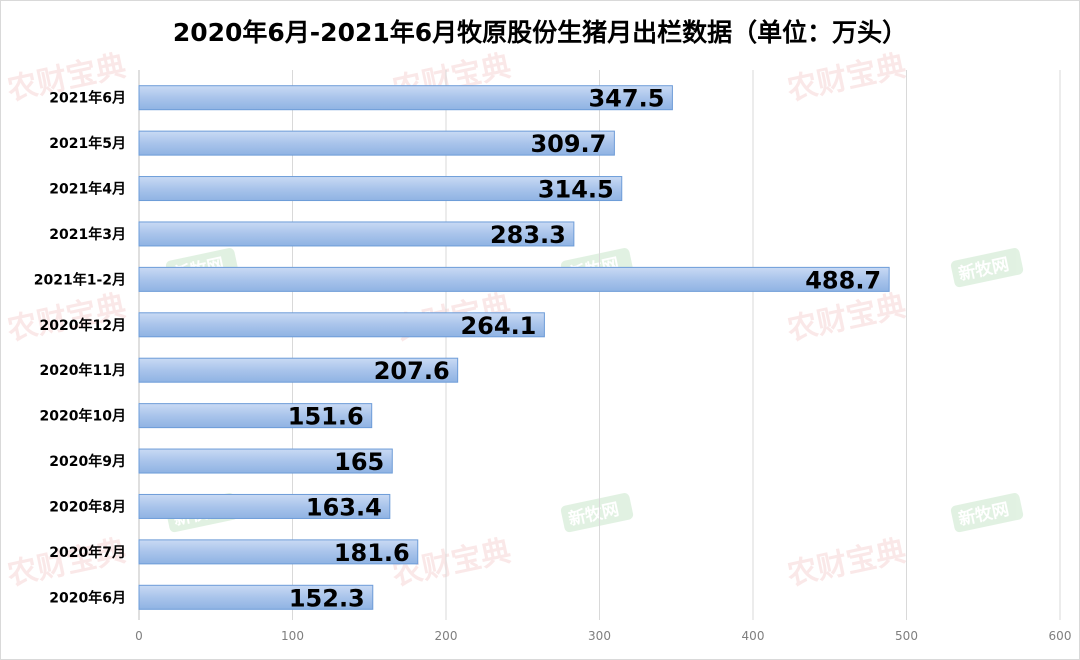 This screenshot has height=660, width=1080. Describe the element at coordinates (446, 636) in the screenshot. I see `x-tick-label: 200` at that location.